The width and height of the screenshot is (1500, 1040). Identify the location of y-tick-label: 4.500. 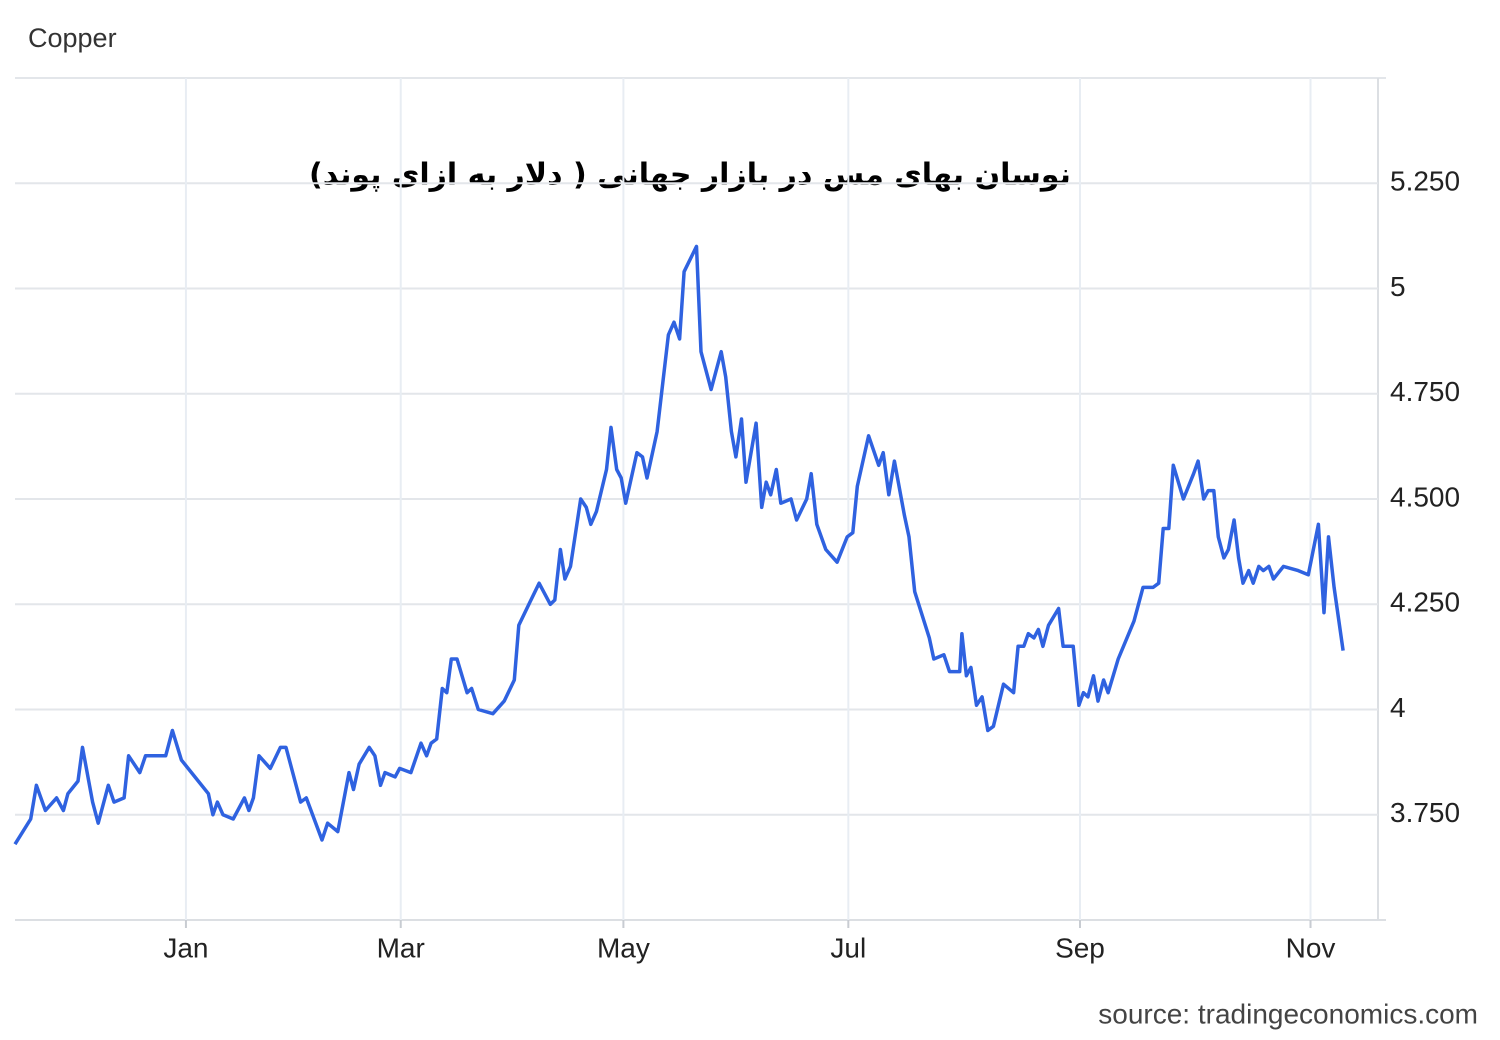
(1425, 496).